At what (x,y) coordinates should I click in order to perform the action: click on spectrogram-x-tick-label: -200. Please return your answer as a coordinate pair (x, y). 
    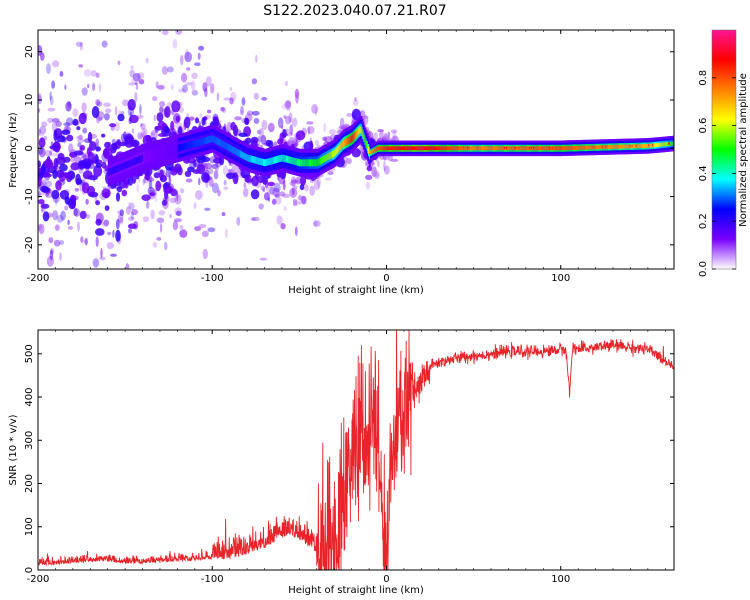
    Looking at the image, I should click on (38, 278).